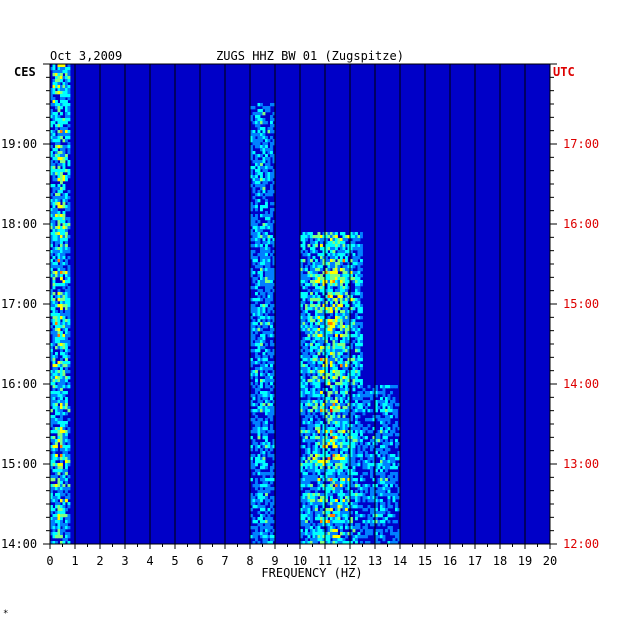  What do you see at coordinates (19, 384) in the screenshot?
I see `left-time-label: 16:00` at bounding box center [19, 384].